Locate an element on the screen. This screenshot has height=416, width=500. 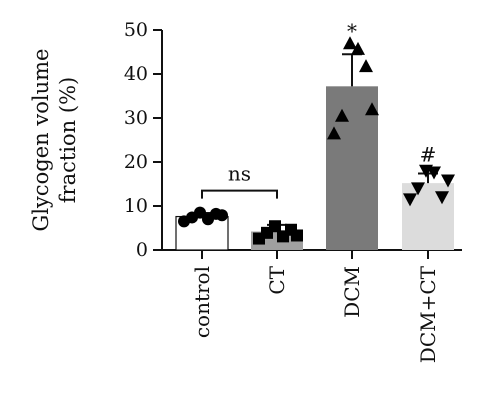
significance-asterisk: * is located at coordinates (352, 31).